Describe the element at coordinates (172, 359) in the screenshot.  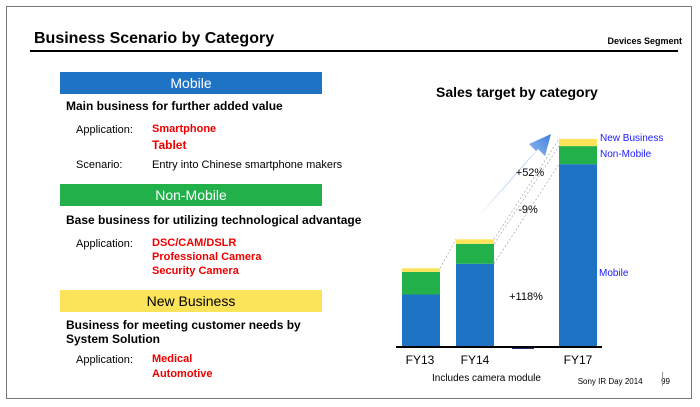
I see `new-business-app-medical: Medical` at that location.